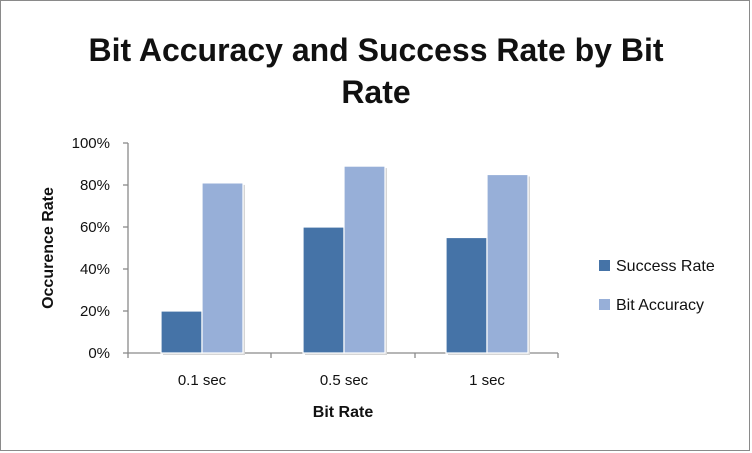 The width and height of the screenshot is (752, 453). Describe the element at coordinates (466, 295) in the screenshot. I see `bar-success-rate-1-sec` at that location.